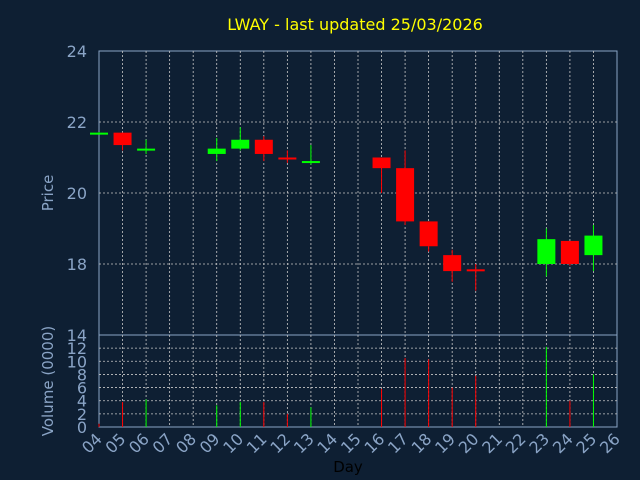  Describe the element at coordinates (82, 427) in the screenshot. I see `volume-tick-label: 0` at that location.